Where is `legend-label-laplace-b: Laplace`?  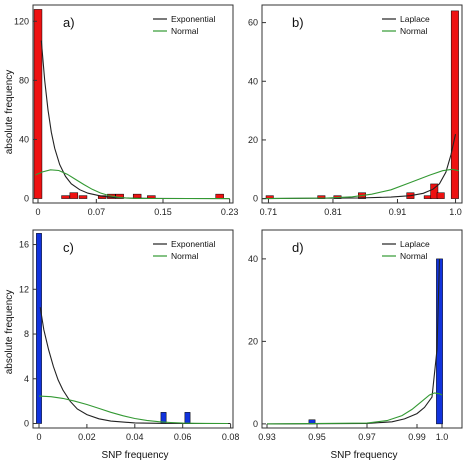
legend-label-laplace-b: Laplace is located at coordinates (415, 19).